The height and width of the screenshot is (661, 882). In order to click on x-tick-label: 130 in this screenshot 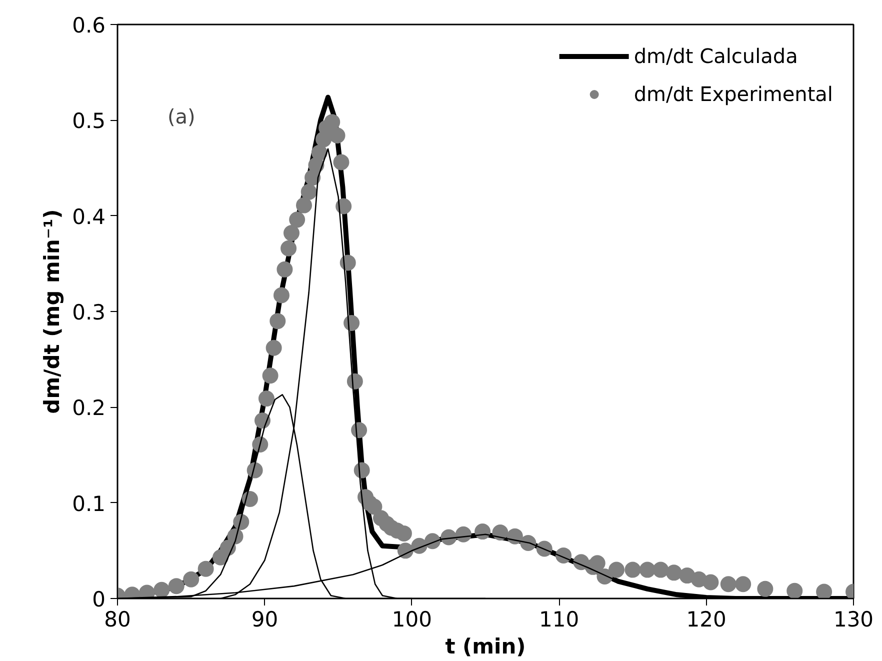, I will do `click(853, 620)`.